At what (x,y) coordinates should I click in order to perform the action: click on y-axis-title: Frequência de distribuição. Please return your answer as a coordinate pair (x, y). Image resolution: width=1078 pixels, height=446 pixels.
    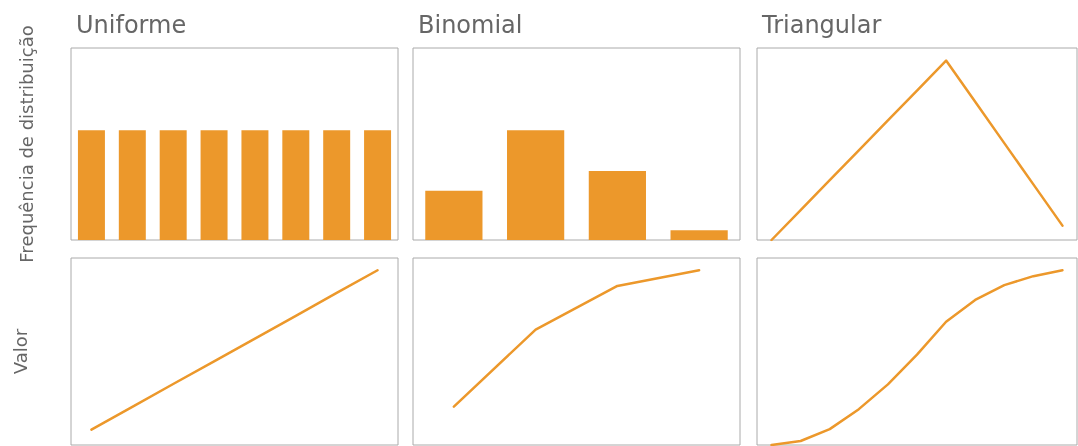
    Looking at the image, I should click on (26, 144).